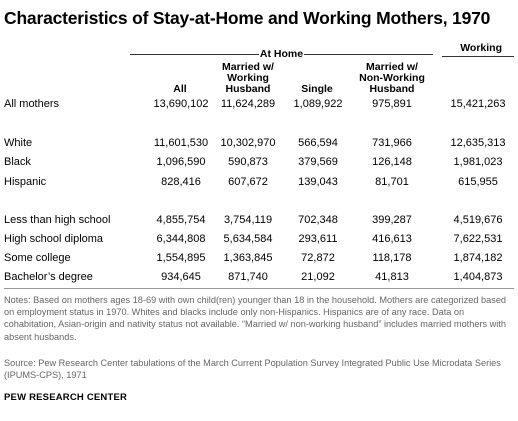  What do you see at coordinates (248, 239) in the screenshot?
I see `table-cell: 5,634,584` at bounding box center [248, 239].